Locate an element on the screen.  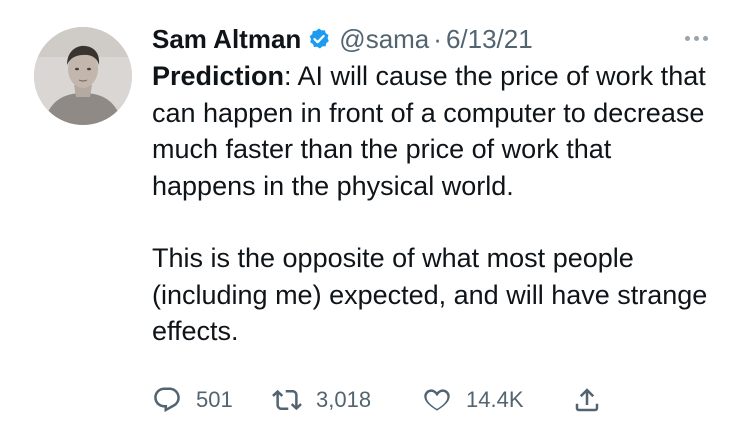
tweet-actions: 501 3,018 14.4K is located at coordinates (377, 400).